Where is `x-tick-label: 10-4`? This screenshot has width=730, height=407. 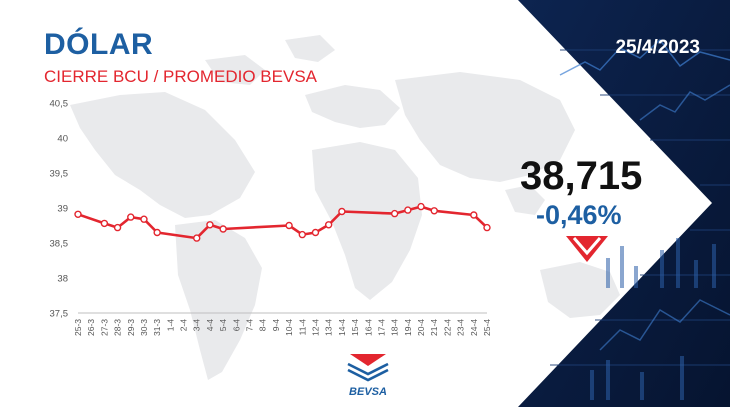
x-tick-label: 10-4 is located at coordinates (289, 327).